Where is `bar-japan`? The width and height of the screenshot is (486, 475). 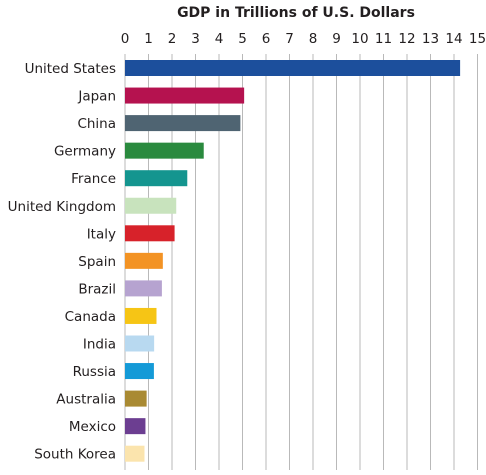 bar-japan is located at coordinates (185, 95).